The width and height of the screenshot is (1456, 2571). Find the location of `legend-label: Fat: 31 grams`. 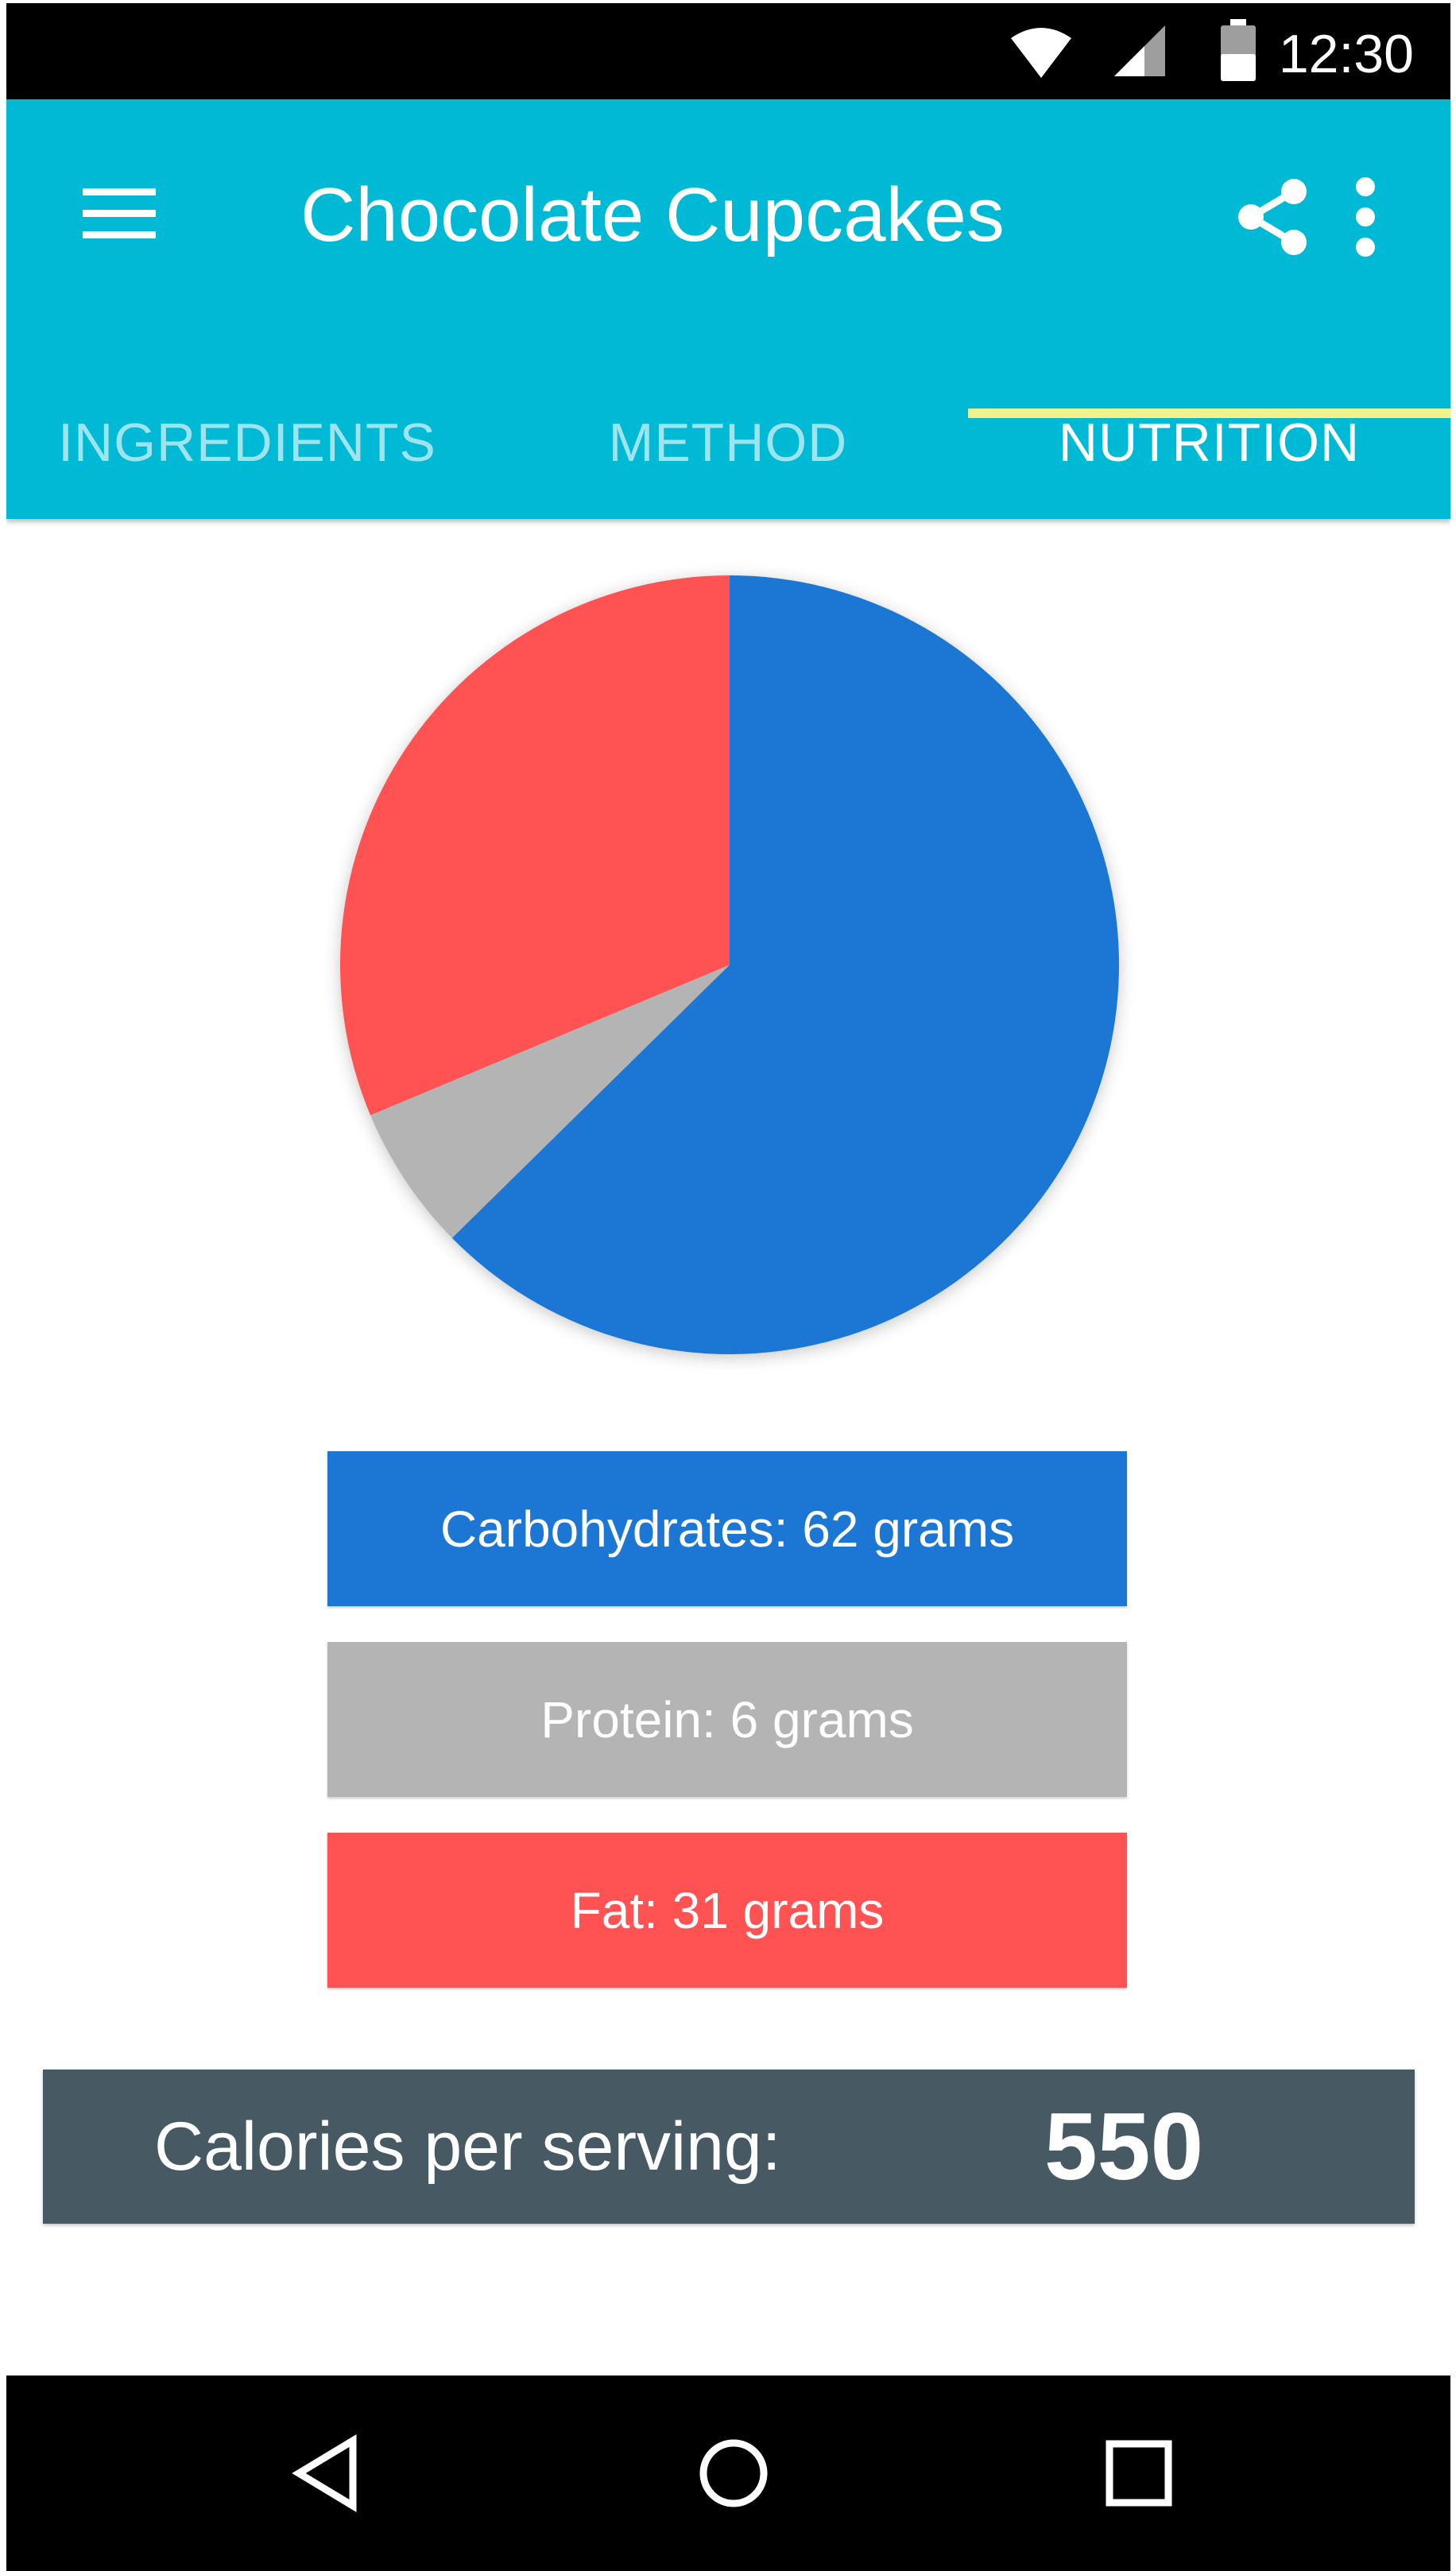

legend-label: Fat: 31 grams is located at coordinates (727, 1910).